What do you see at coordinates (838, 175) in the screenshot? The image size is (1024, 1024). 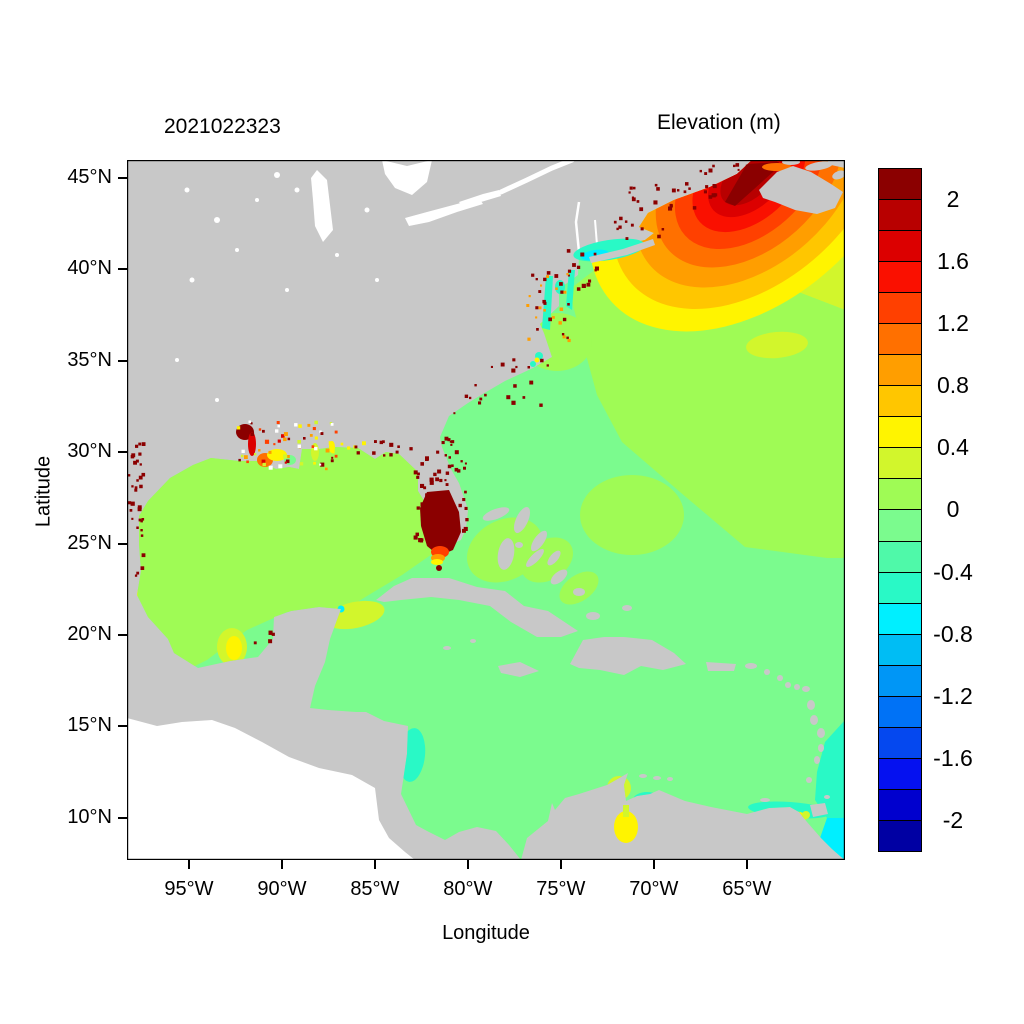 I see `cape-breton` at bounding box center [838, 175].